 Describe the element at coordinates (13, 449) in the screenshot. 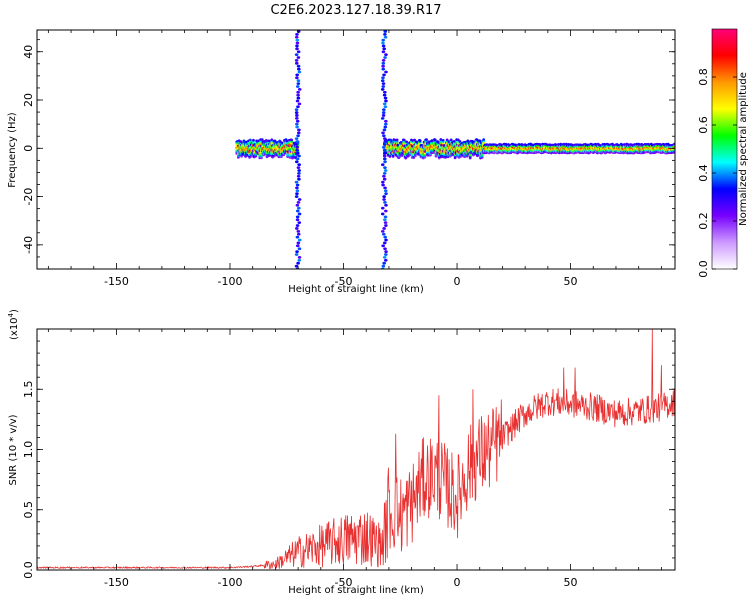

I see `snr-y-axis-label: SNR (10 * v/v)` at that location.